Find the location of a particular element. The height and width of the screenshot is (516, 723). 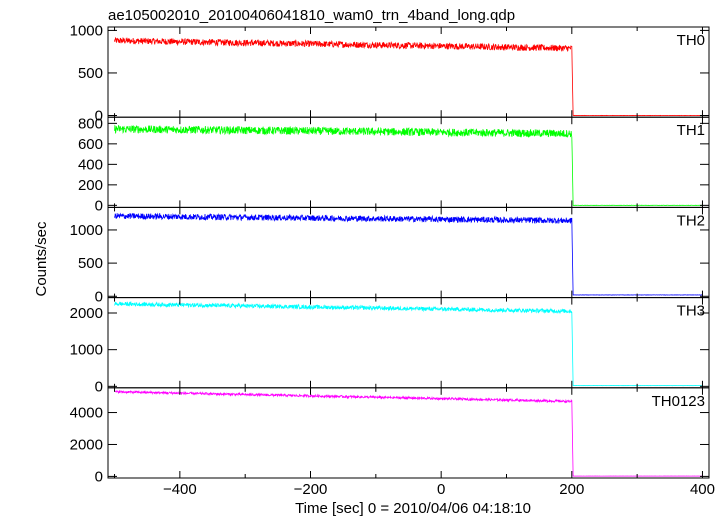

panel-label: TH3 is located at coordinates (691, 311).